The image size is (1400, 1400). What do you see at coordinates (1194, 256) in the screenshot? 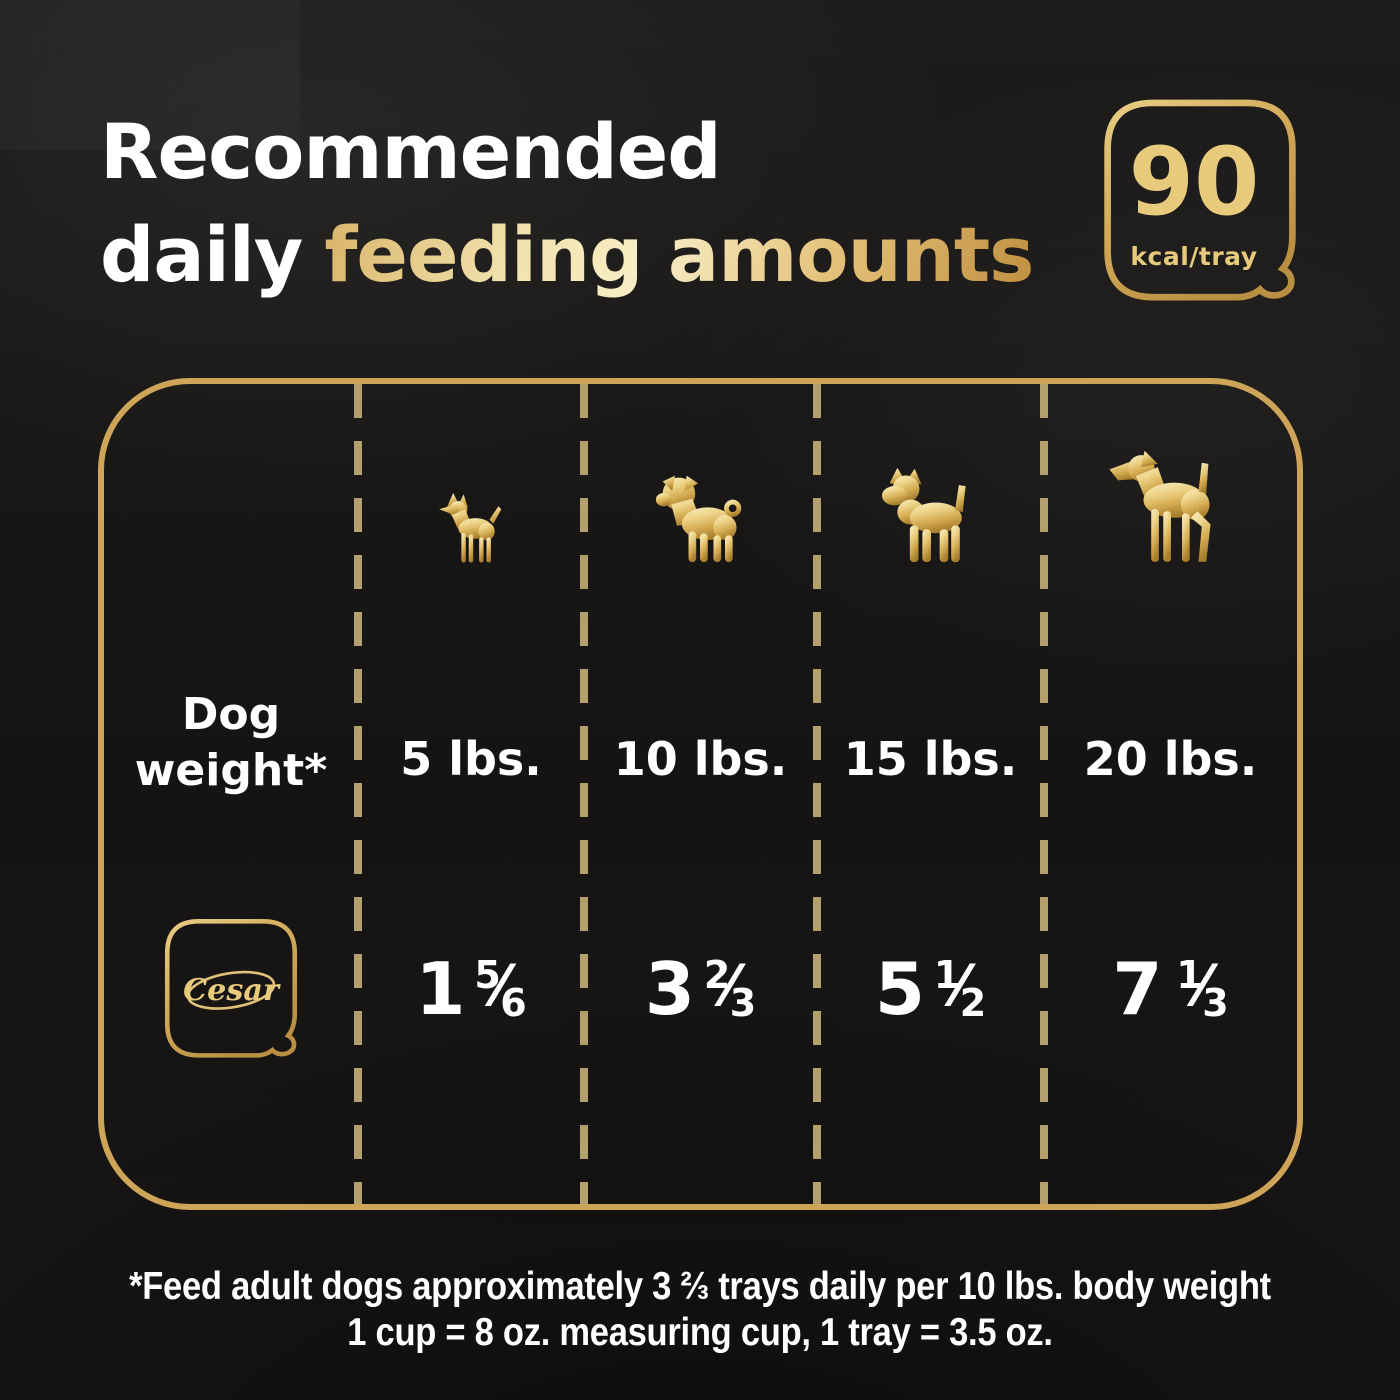
I see `badge-kcal-unit: kcal/tray` at bounding box center [1194, 256].